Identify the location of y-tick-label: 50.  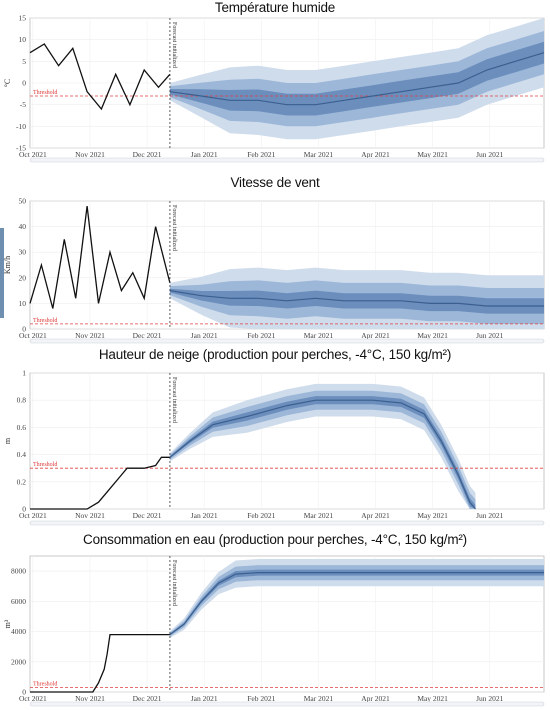
(23, 201).